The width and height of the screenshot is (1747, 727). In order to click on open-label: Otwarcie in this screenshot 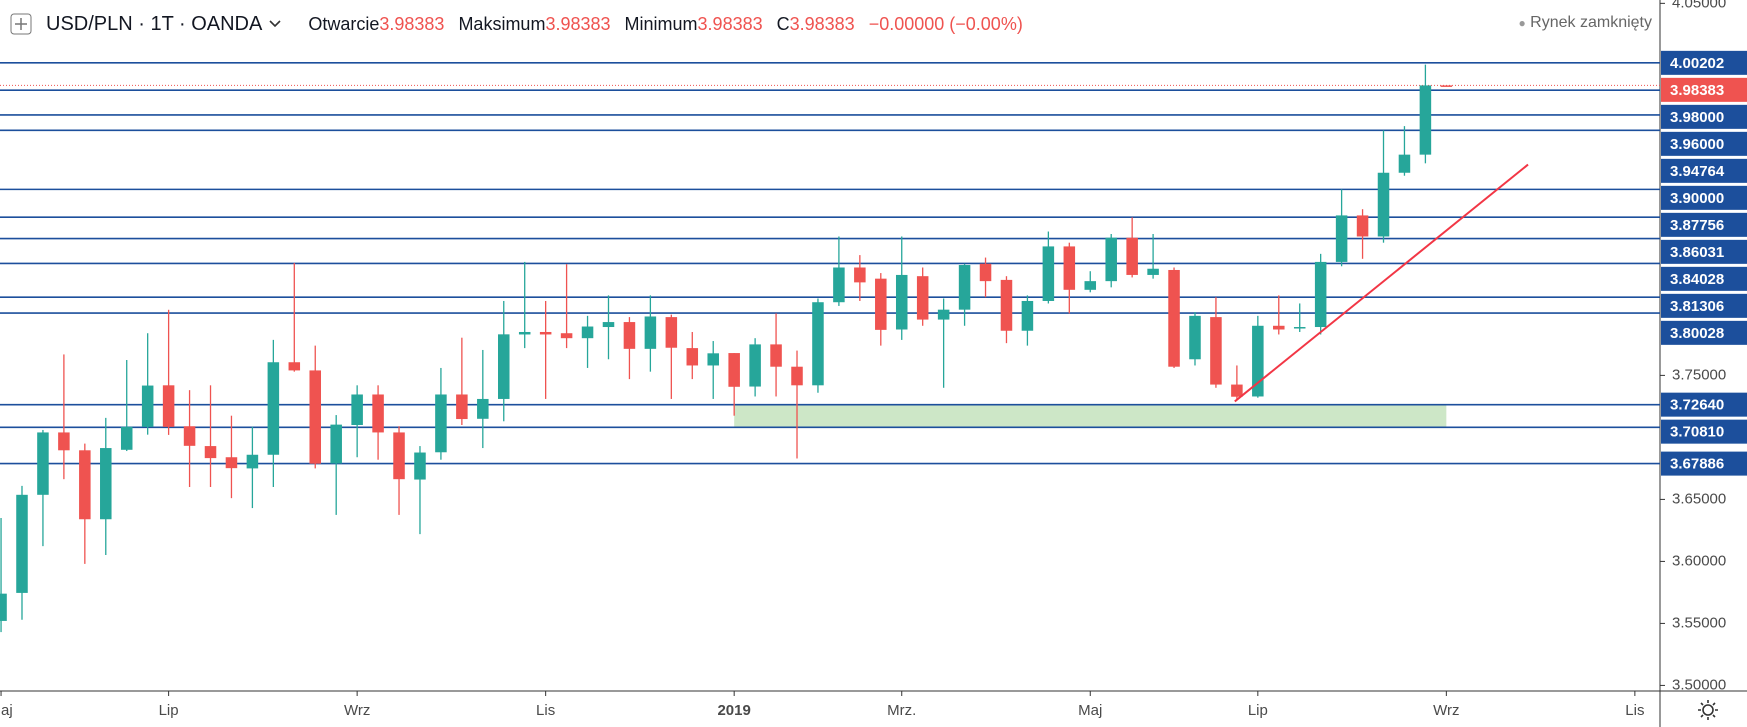, I will do `click(344, 23)`.